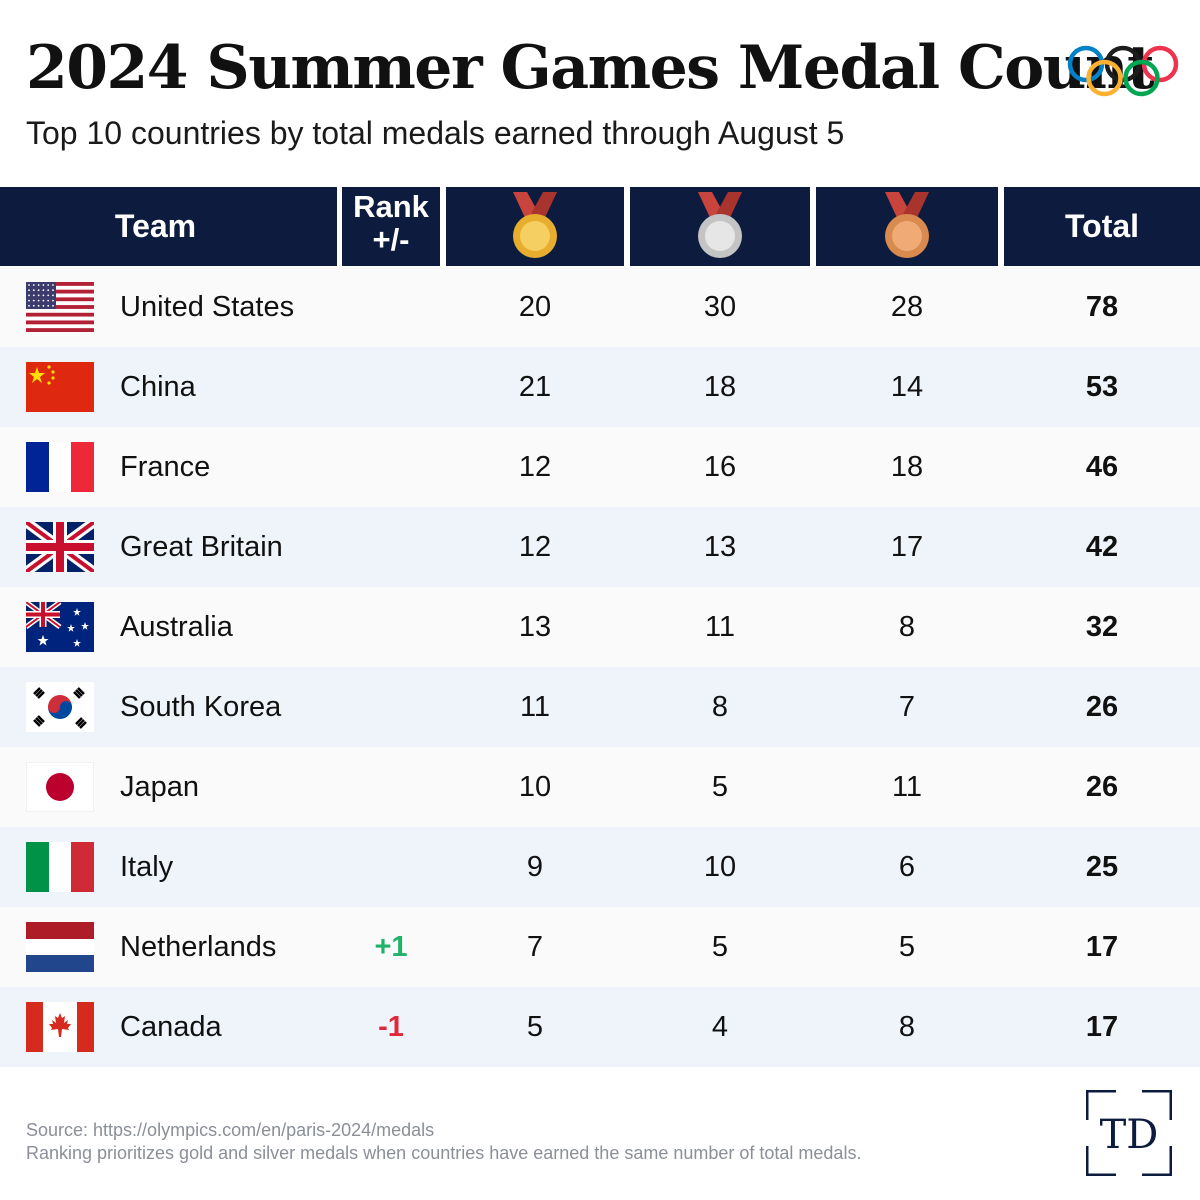  I want to click on silver-count: 13, so click(720, 546).